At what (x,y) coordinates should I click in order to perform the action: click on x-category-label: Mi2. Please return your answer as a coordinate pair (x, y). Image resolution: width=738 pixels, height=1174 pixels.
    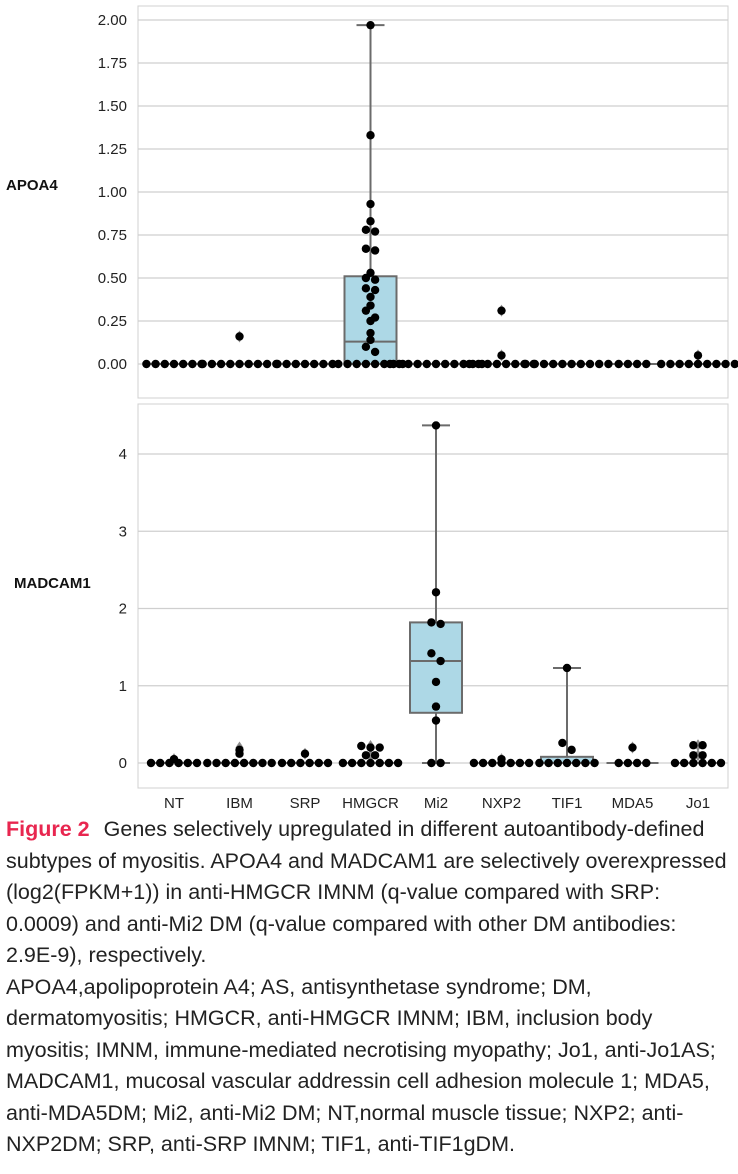
    Looking at the image, I should click on (436, 803).